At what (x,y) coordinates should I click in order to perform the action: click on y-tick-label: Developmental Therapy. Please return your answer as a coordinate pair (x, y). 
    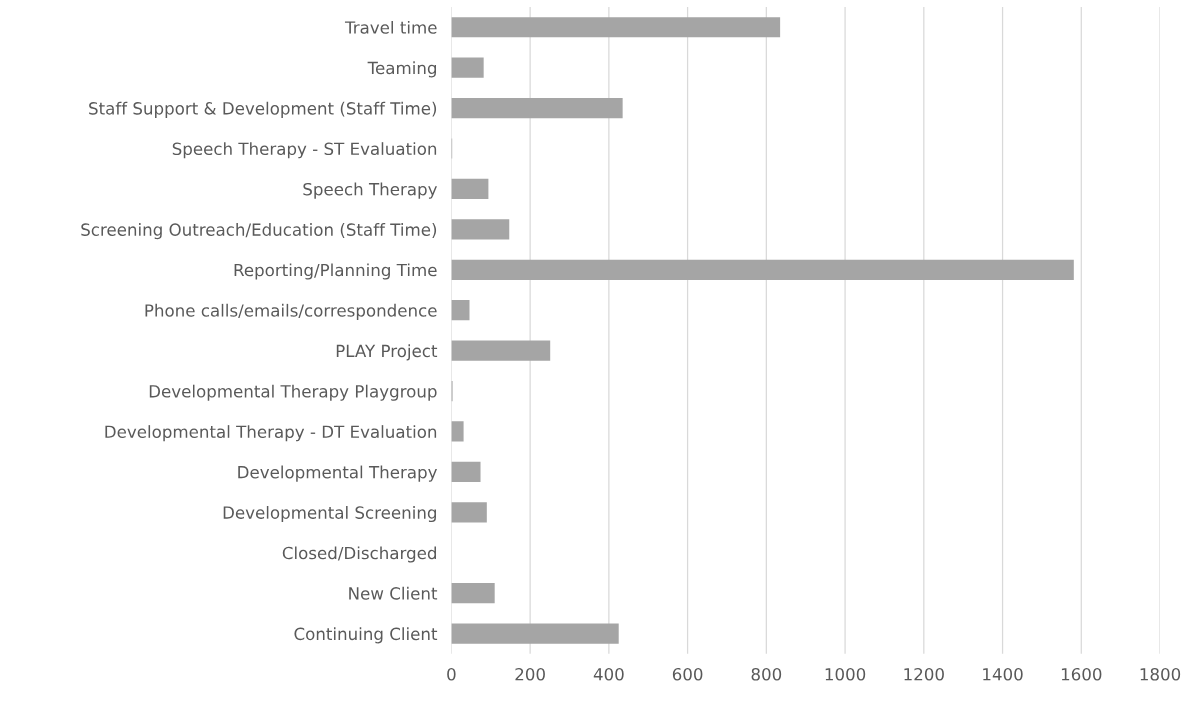
    Looking at the image, I should click on (337, 473).